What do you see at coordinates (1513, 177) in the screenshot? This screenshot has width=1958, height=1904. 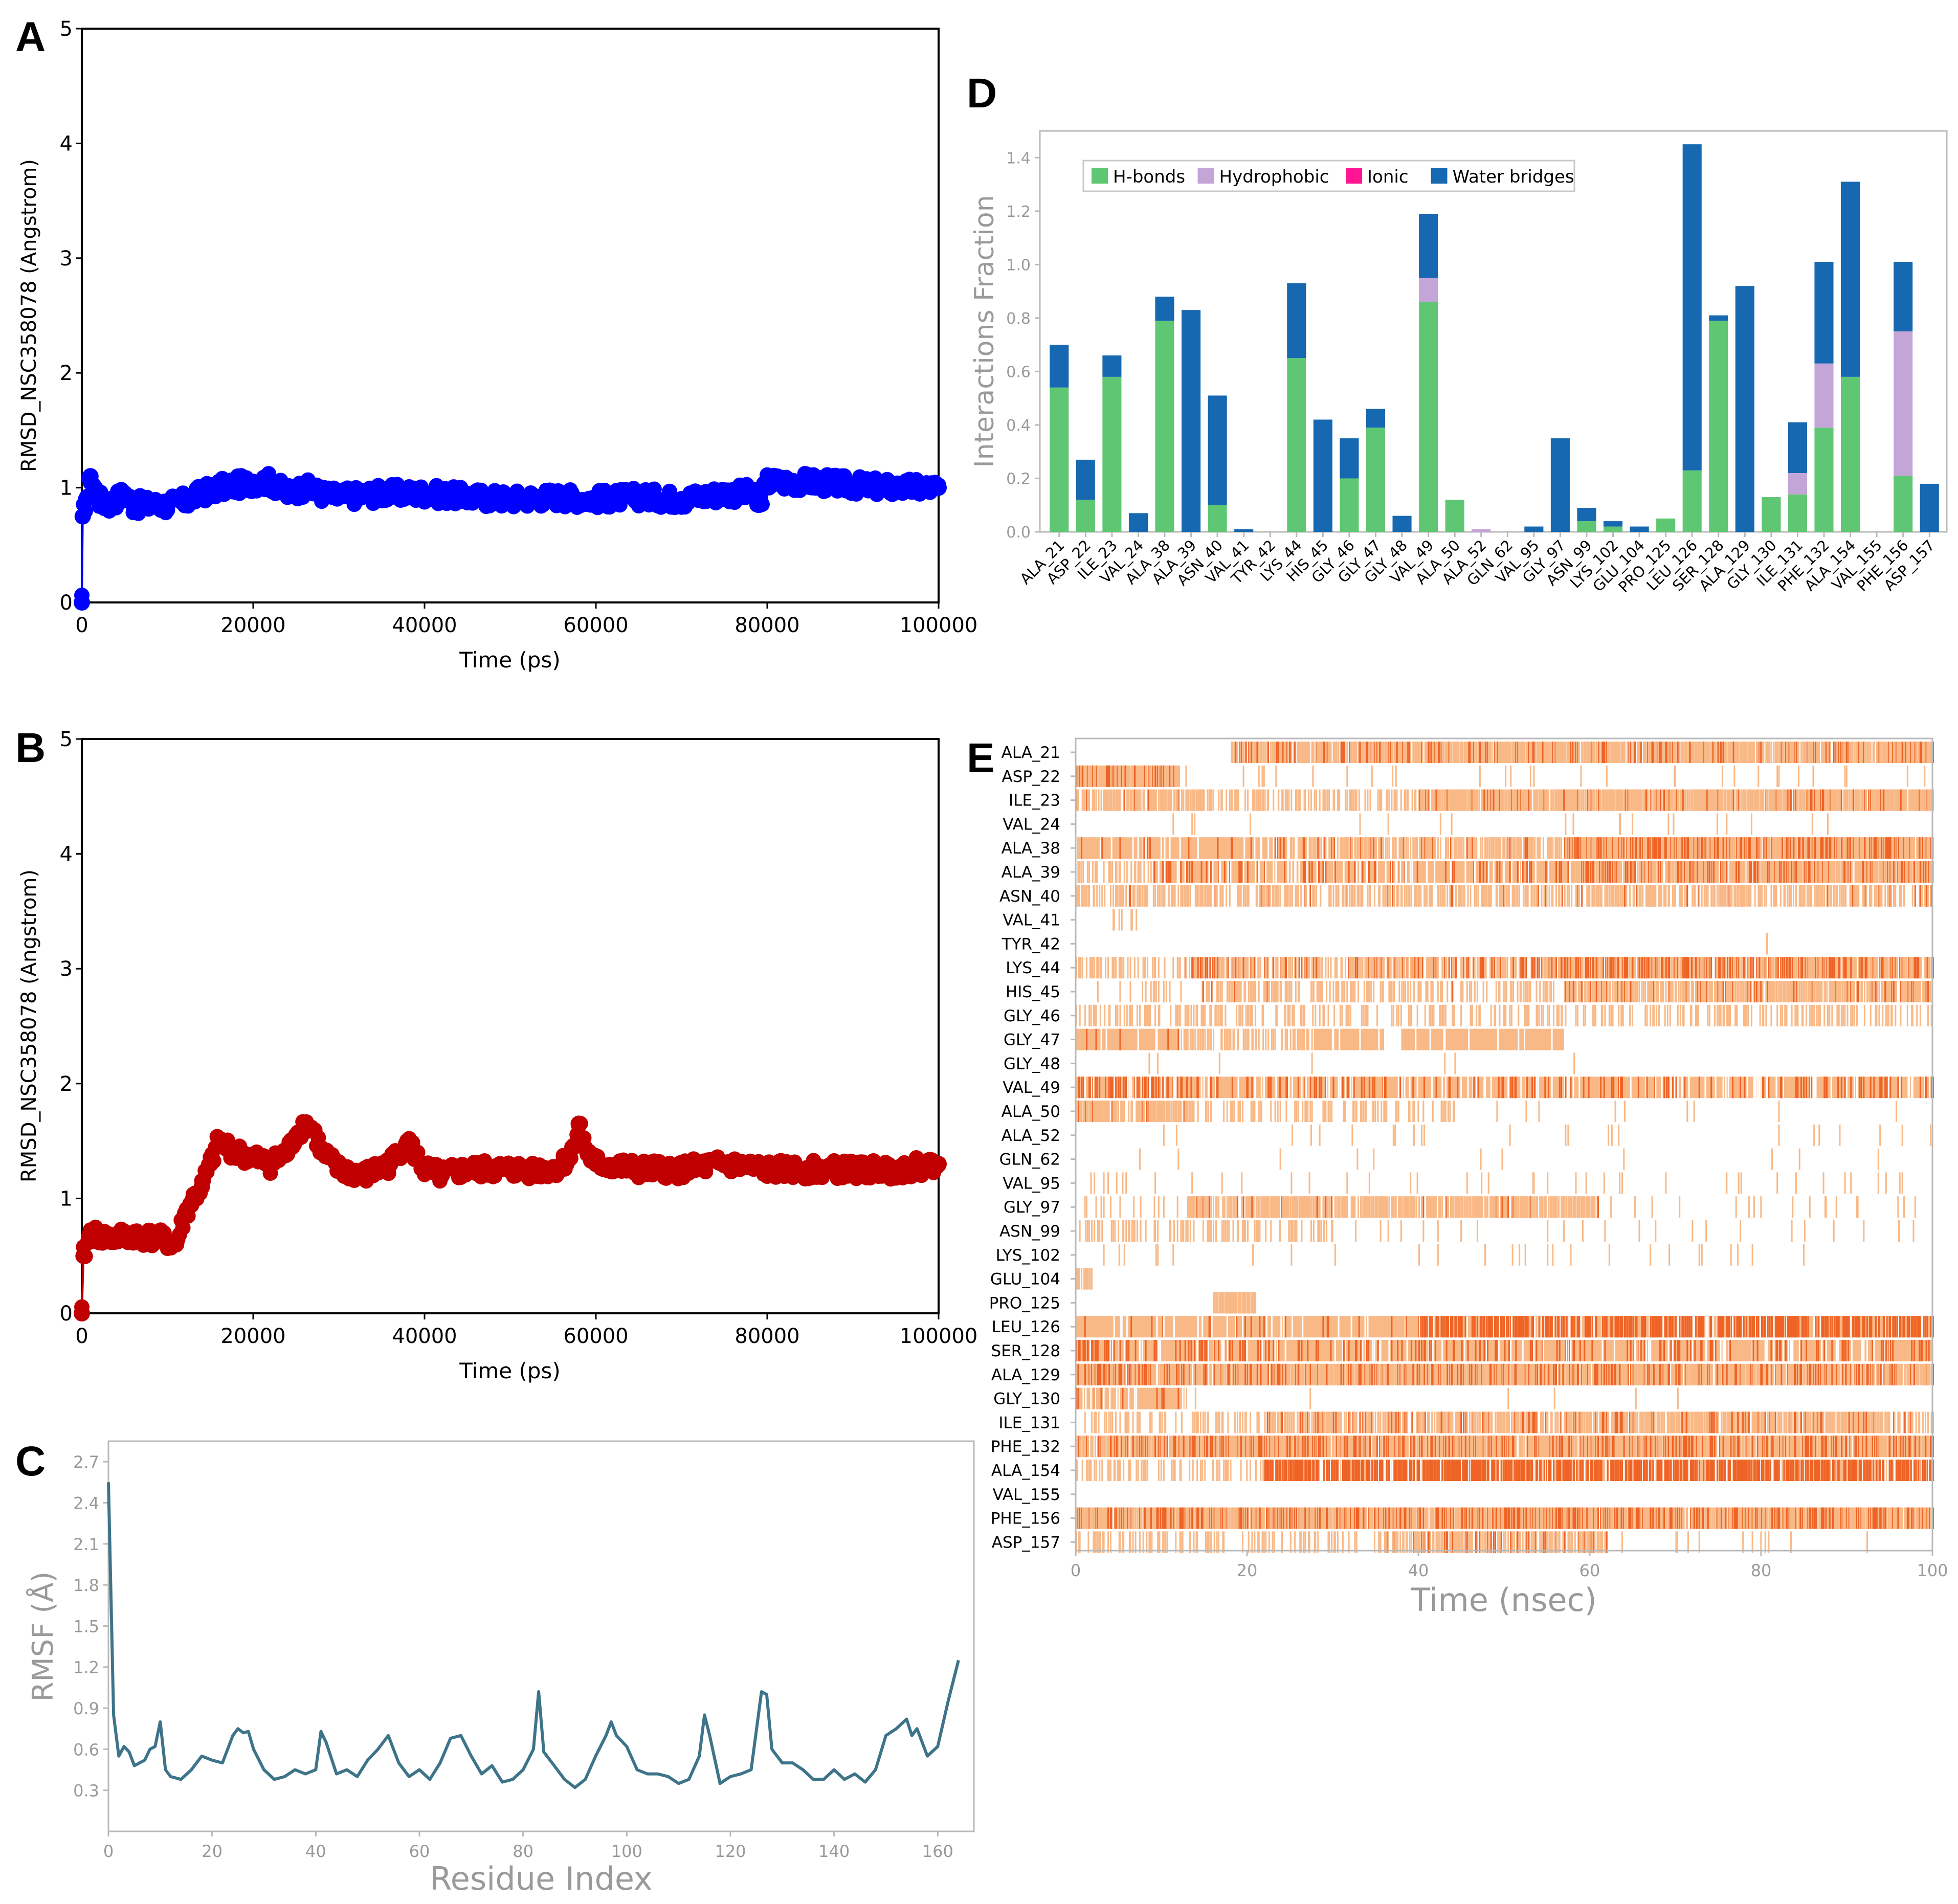 I see `legend-label: Water bridges` at bounding box center [1513, 177].